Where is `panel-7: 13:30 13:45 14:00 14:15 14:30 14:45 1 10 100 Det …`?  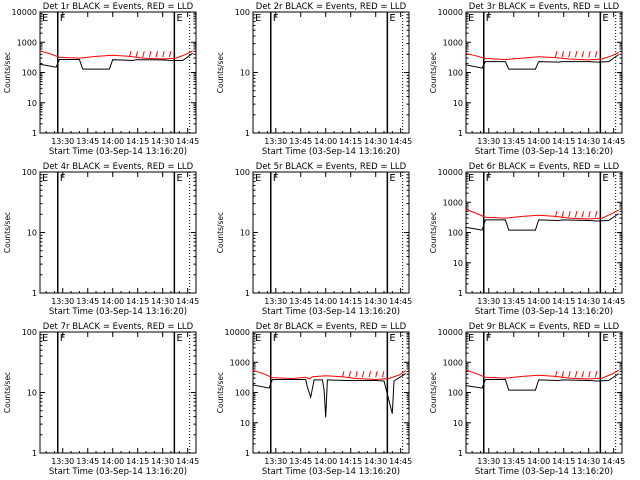 panel-7: 13:30 13:45 14:00 14:15 14:30 14:45 1 10 100 Det … is located at coordinates (101, 399).